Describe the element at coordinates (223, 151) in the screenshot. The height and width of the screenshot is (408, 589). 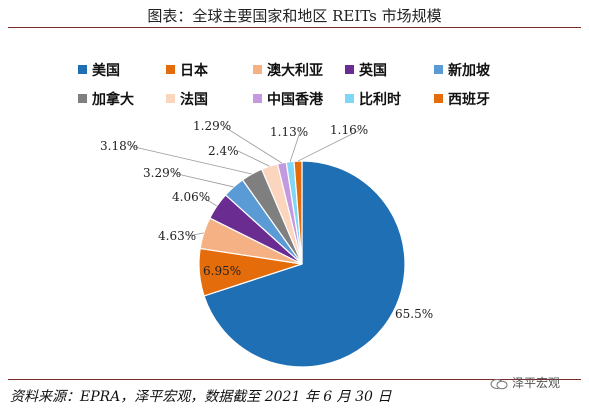
I see `data-label: 2.4%` at that location.